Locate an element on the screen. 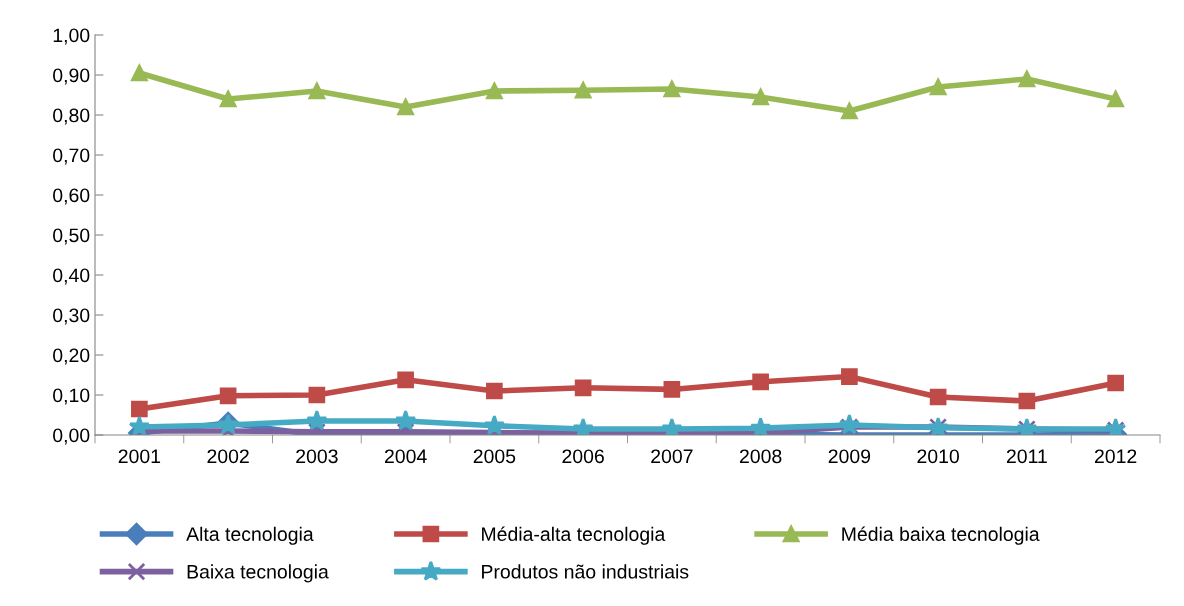 This screenshot has height=606, width=1184. y-tick-label: 0,60 is located at coordinates (71, 196).